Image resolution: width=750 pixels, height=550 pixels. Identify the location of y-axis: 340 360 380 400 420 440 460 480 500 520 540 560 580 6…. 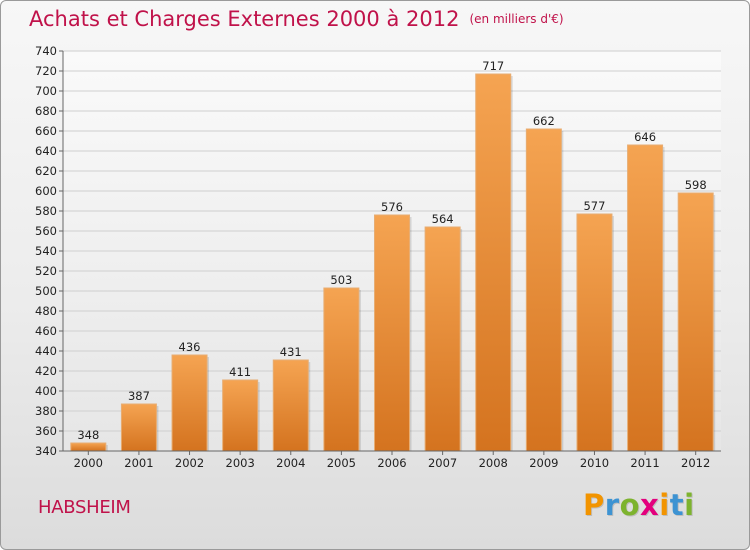
(49, 251).